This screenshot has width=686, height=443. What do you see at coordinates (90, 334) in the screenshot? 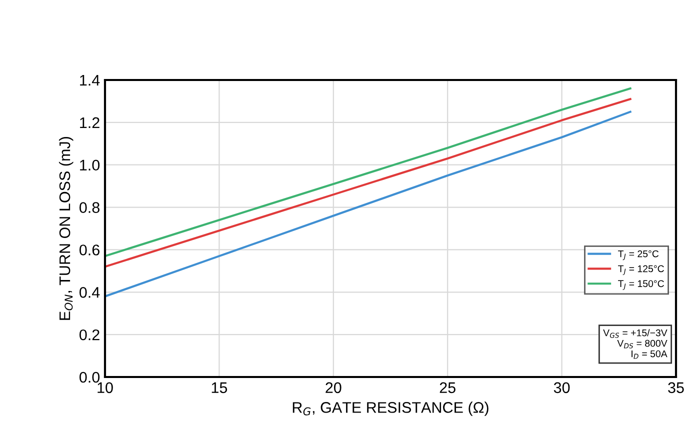
I see `y-tick-label: 0.2` at bounding box center [90, 334].